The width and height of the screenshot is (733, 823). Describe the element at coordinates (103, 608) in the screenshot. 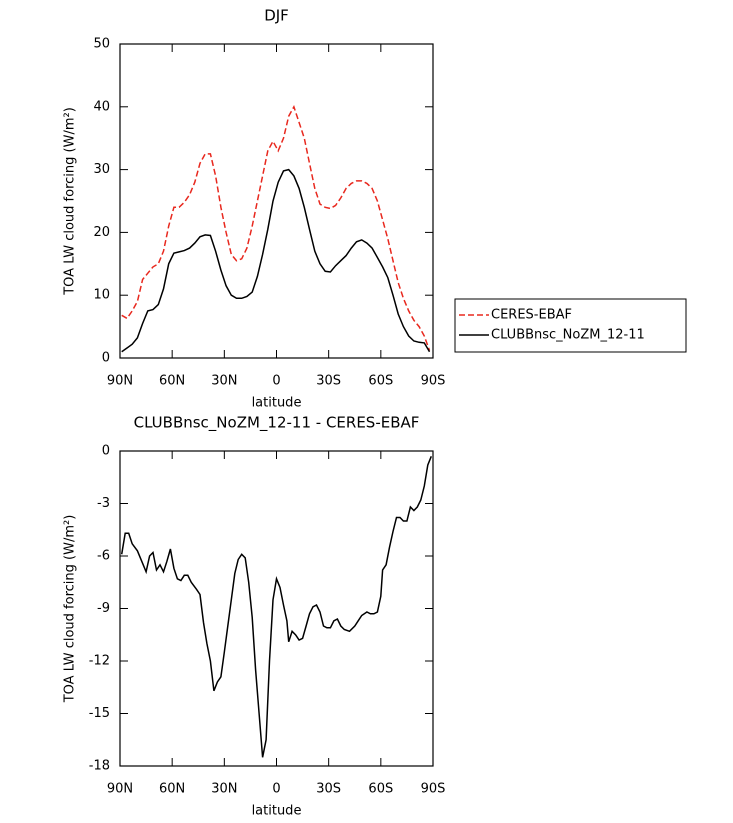

I see `y-tick-label: -9` at that location.